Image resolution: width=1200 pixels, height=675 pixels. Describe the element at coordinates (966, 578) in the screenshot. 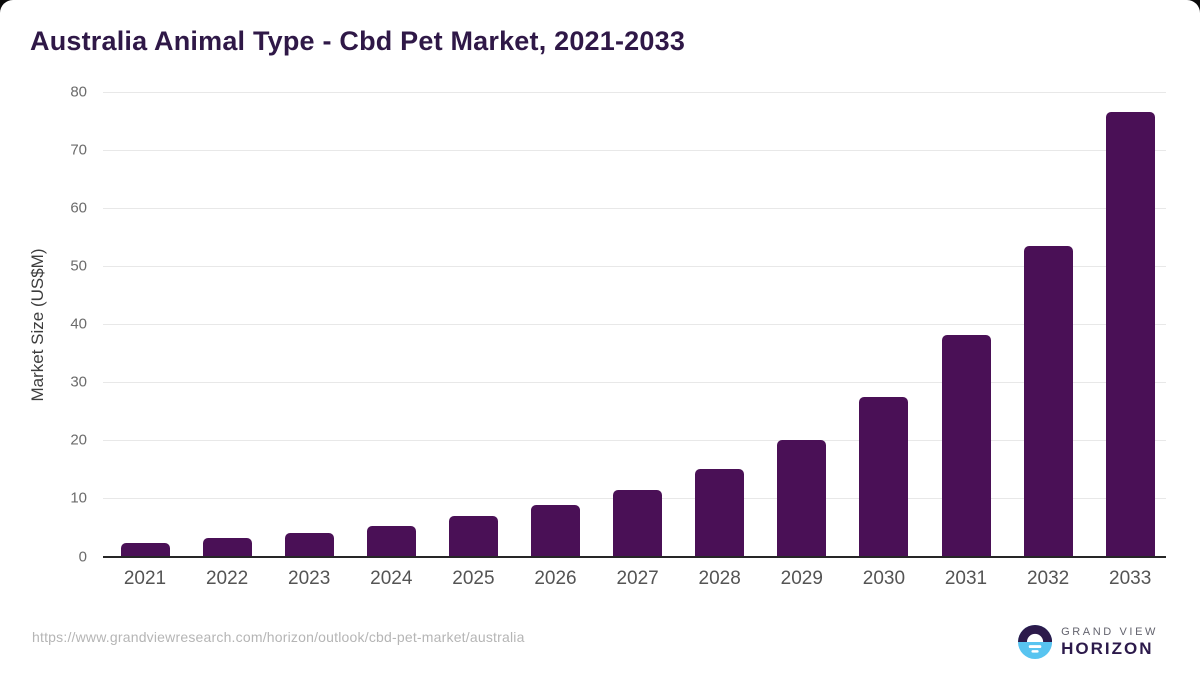

I see `x-tick-label-2031: 2031` at that location.